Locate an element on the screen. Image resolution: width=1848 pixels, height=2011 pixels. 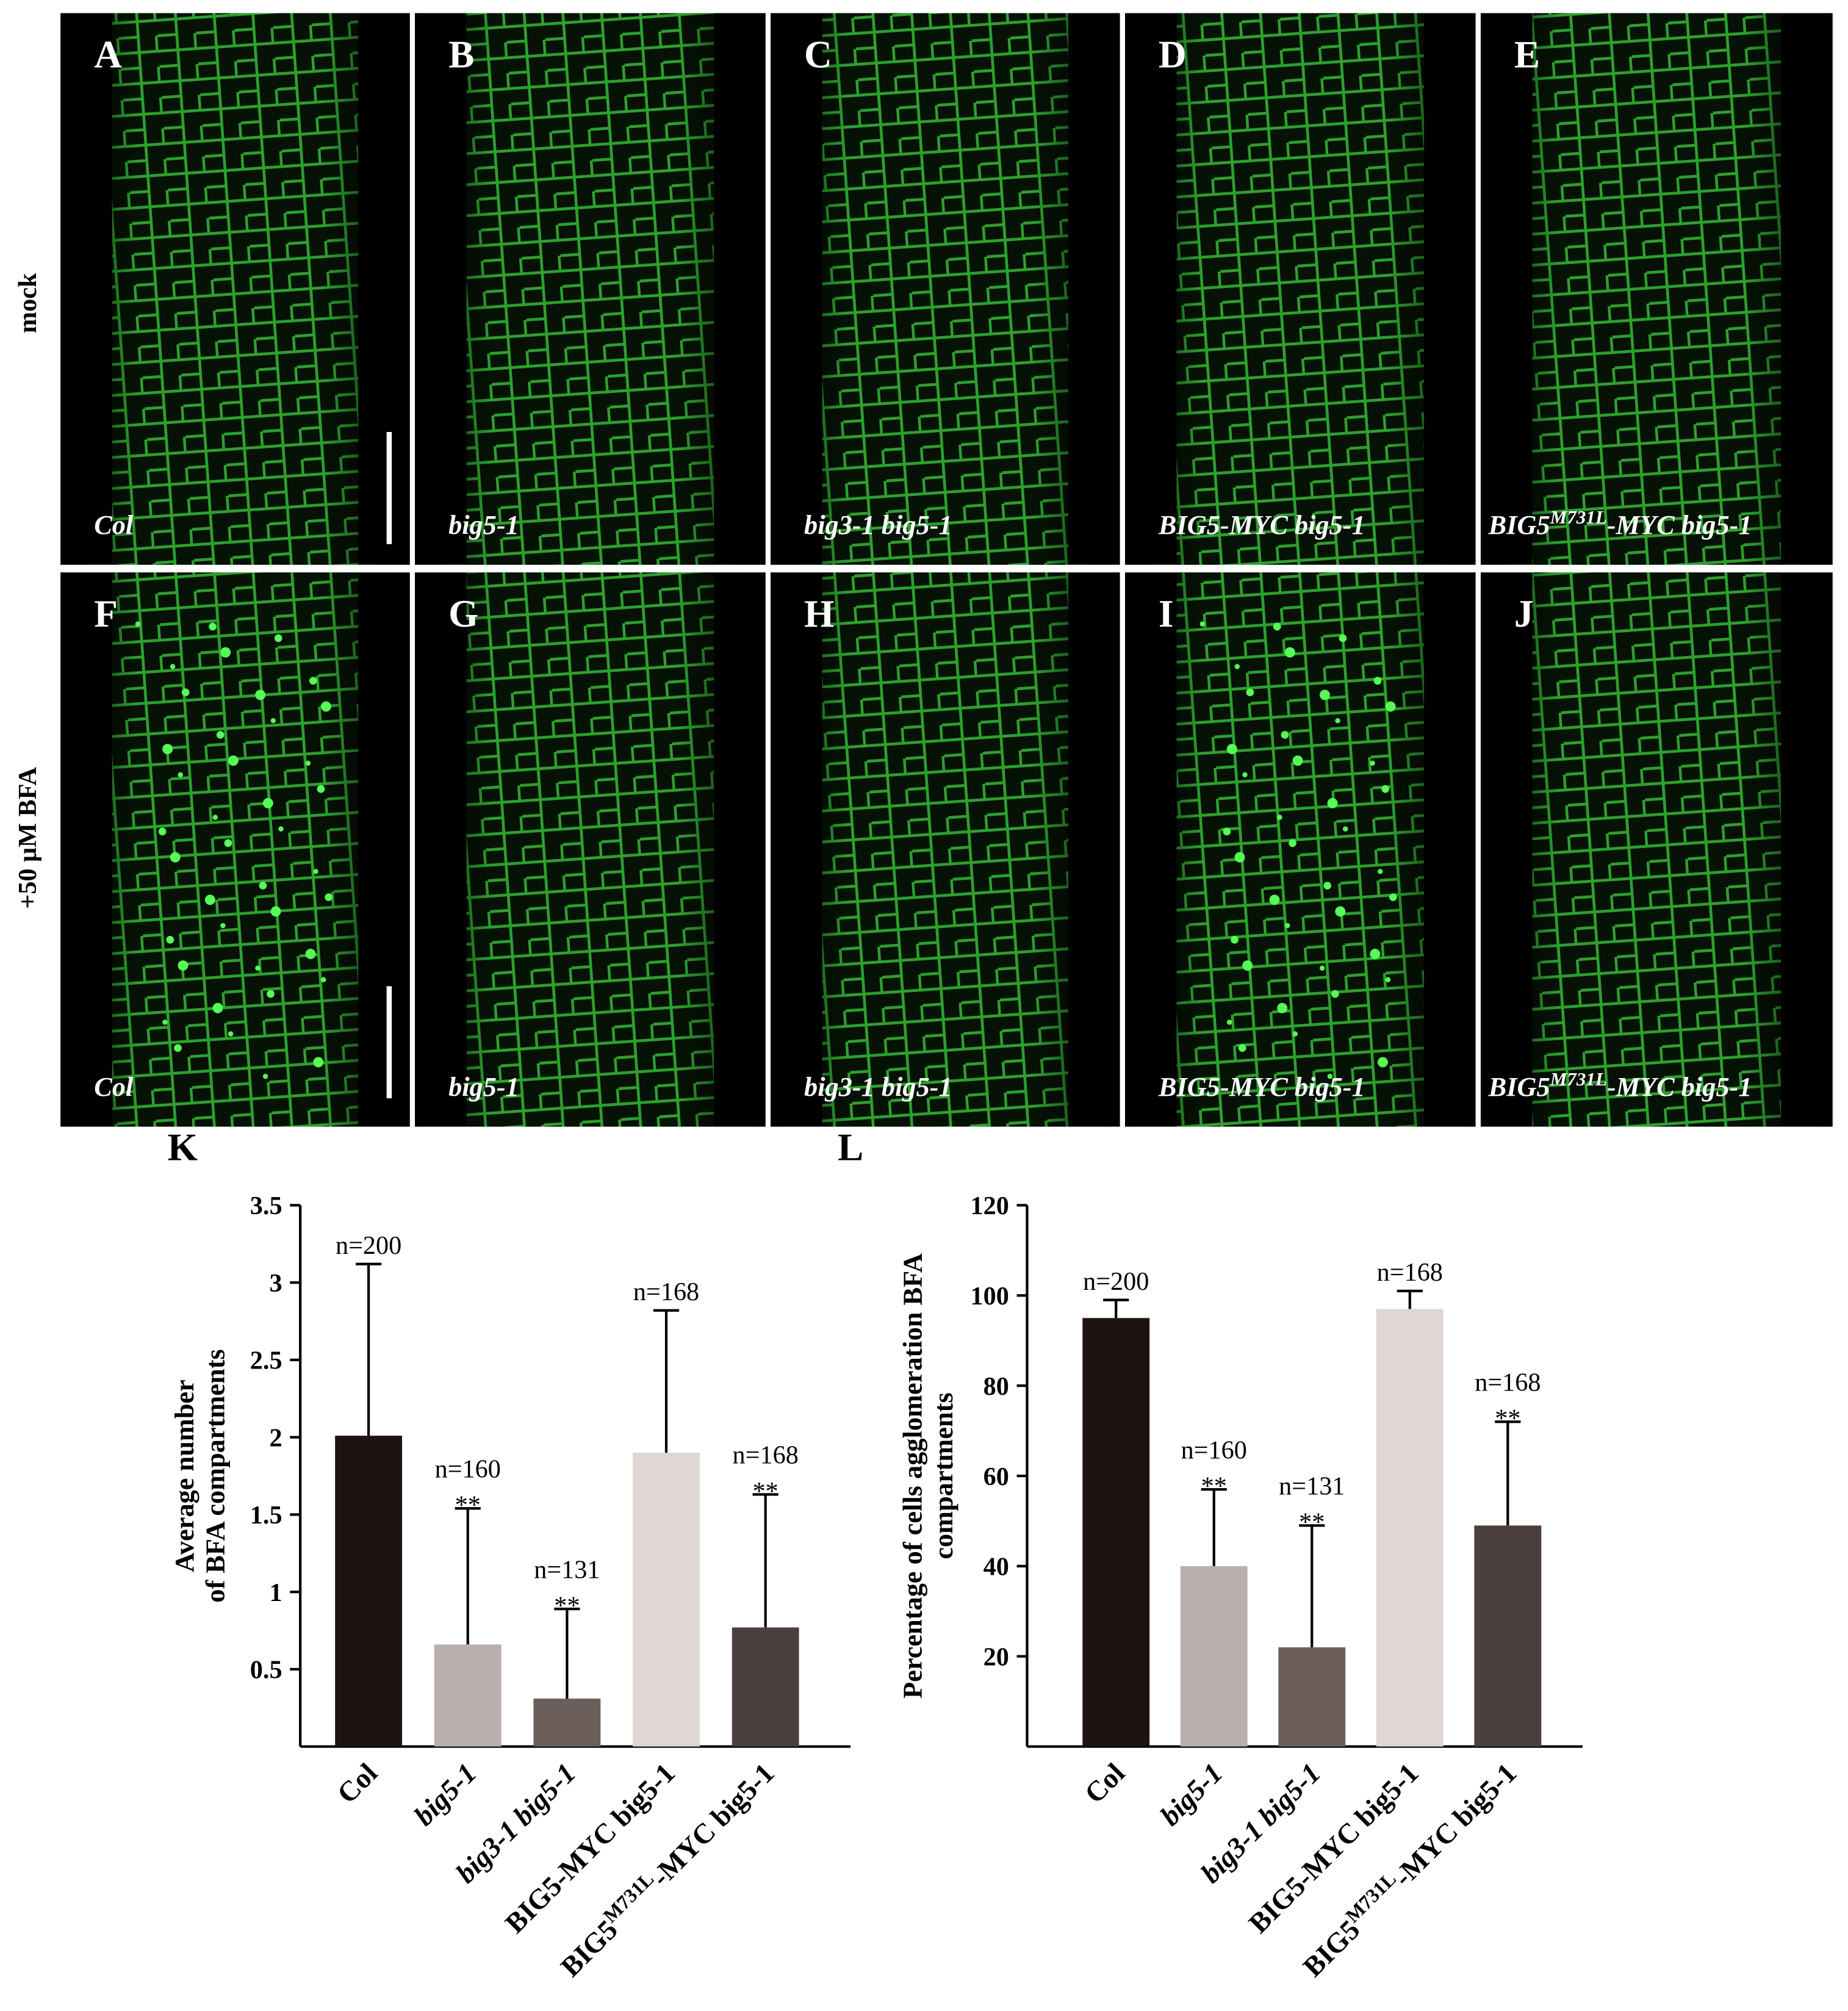
y-tick-label: 2.5 is located at coordinates (266, 1361).